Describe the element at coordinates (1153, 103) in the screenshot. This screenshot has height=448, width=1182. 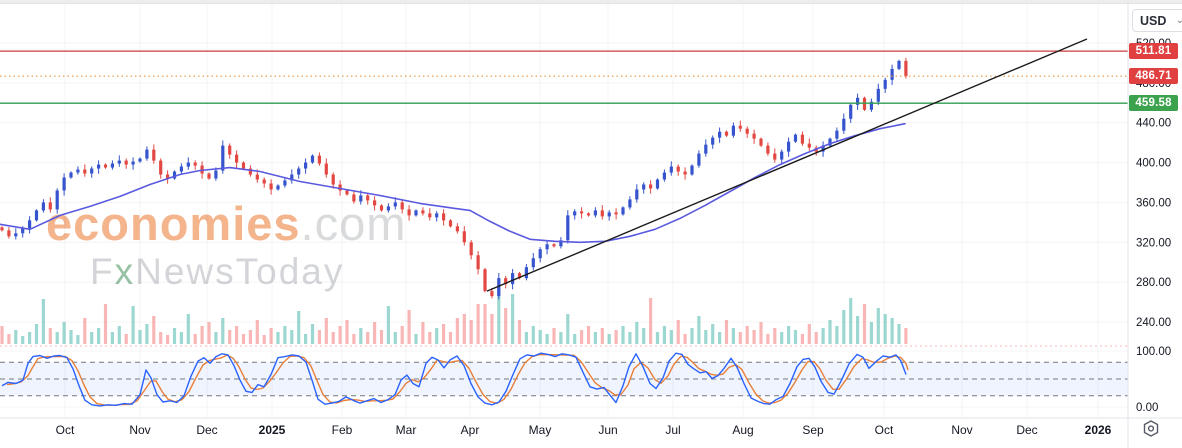
I see `support-price-badge: 459.58` at that location.